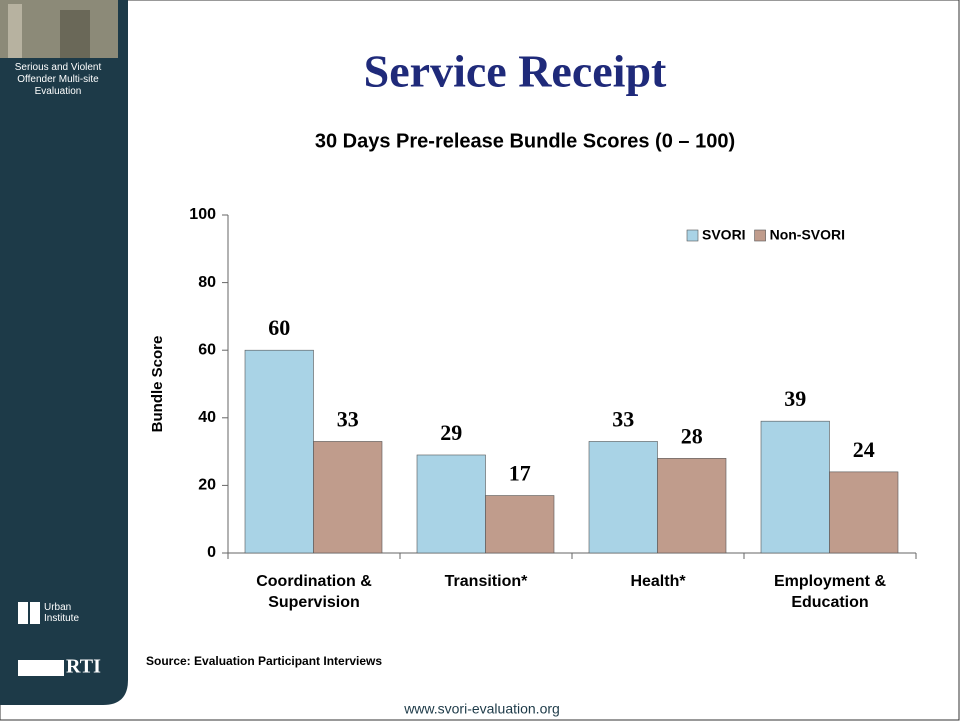 The height and width of the screenshot is (721, 960). Describe the element at coordinates (864, 449) in the screenshot. I see `value-label: 24` at that location.